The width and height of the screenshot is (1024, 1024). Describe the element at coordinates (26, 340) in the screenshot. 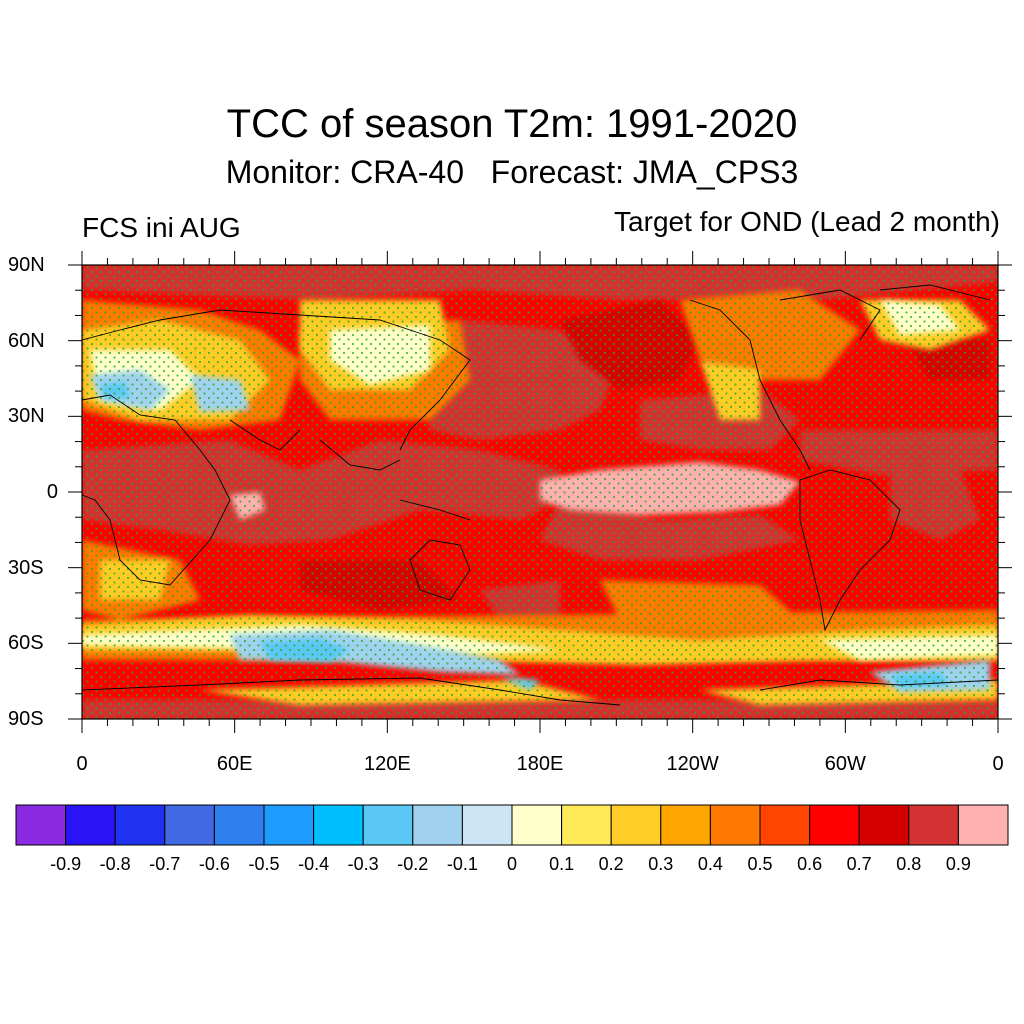

I see `lat-label: 60N` at that location.